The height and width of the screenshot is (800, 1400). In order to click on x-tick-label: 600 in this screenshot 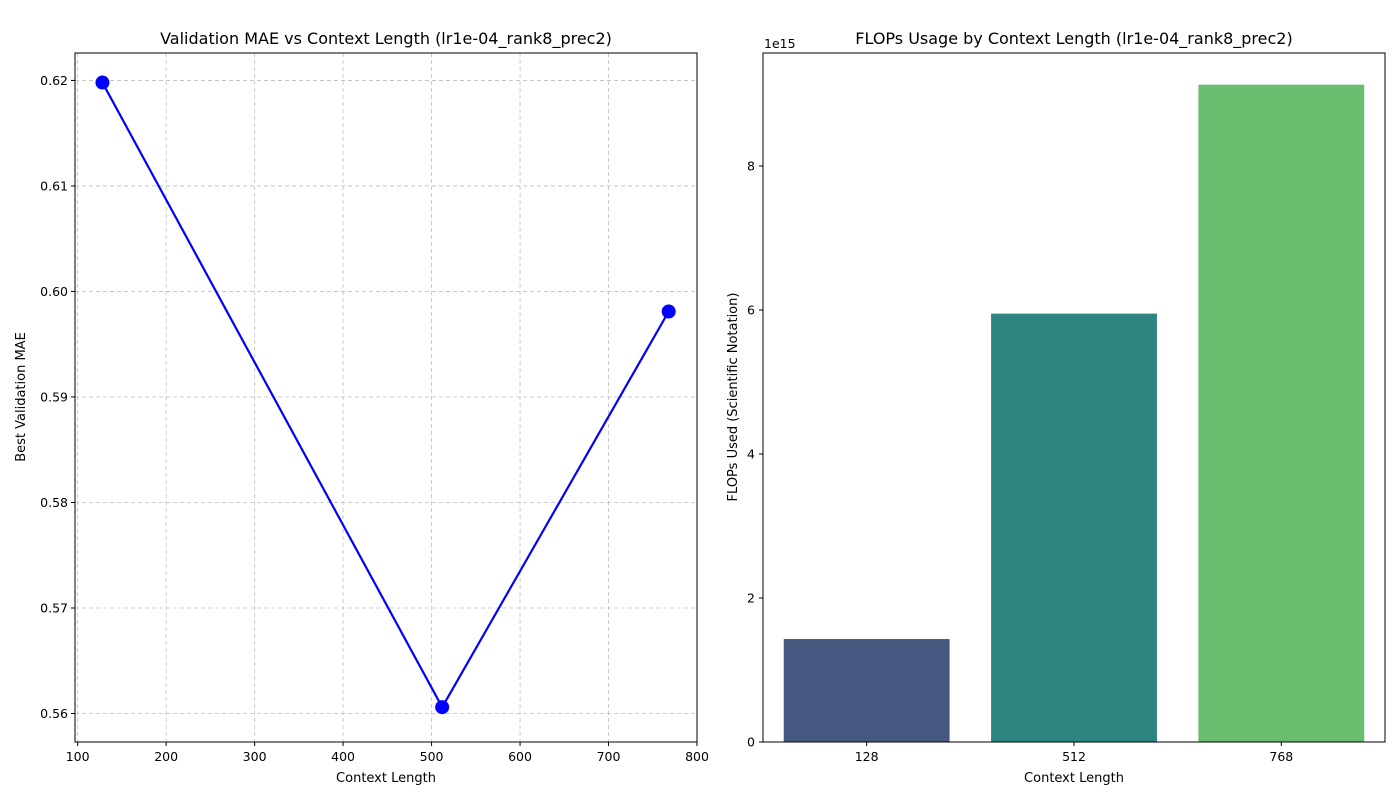, I will do `click(520, 756)`.